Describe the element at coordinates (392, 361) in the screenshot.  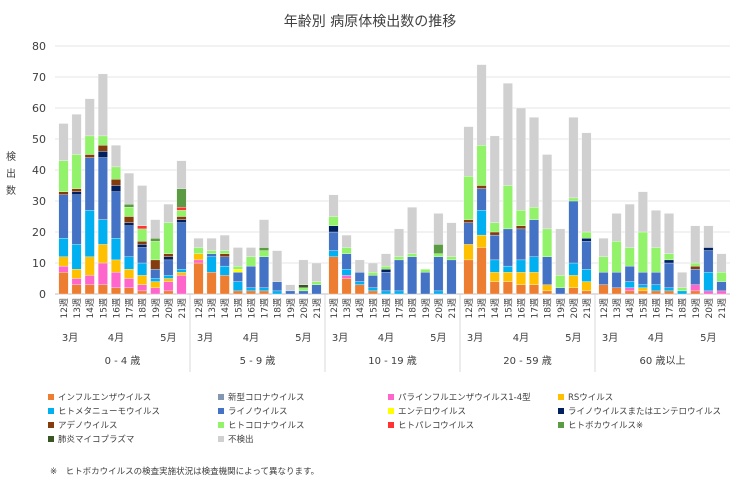
I see `age-group-label: 10 - 19 歳` at that location.